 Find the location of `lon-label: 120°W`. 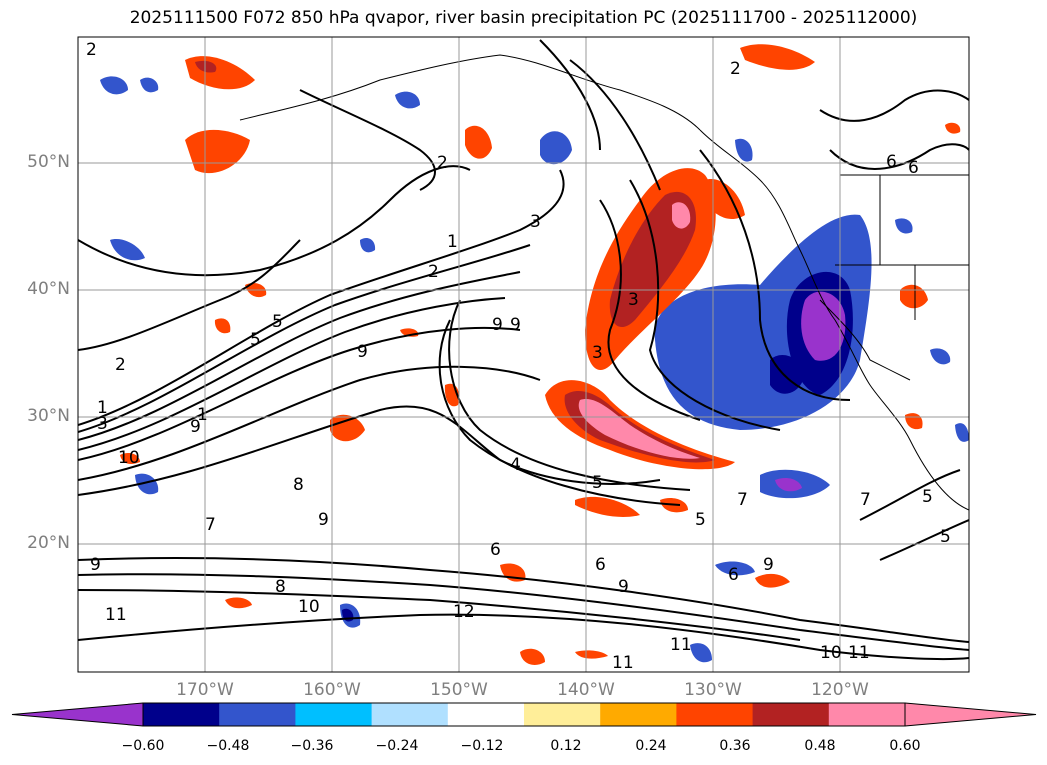

lon-label: 120°W is located at coordinates (840, 690).